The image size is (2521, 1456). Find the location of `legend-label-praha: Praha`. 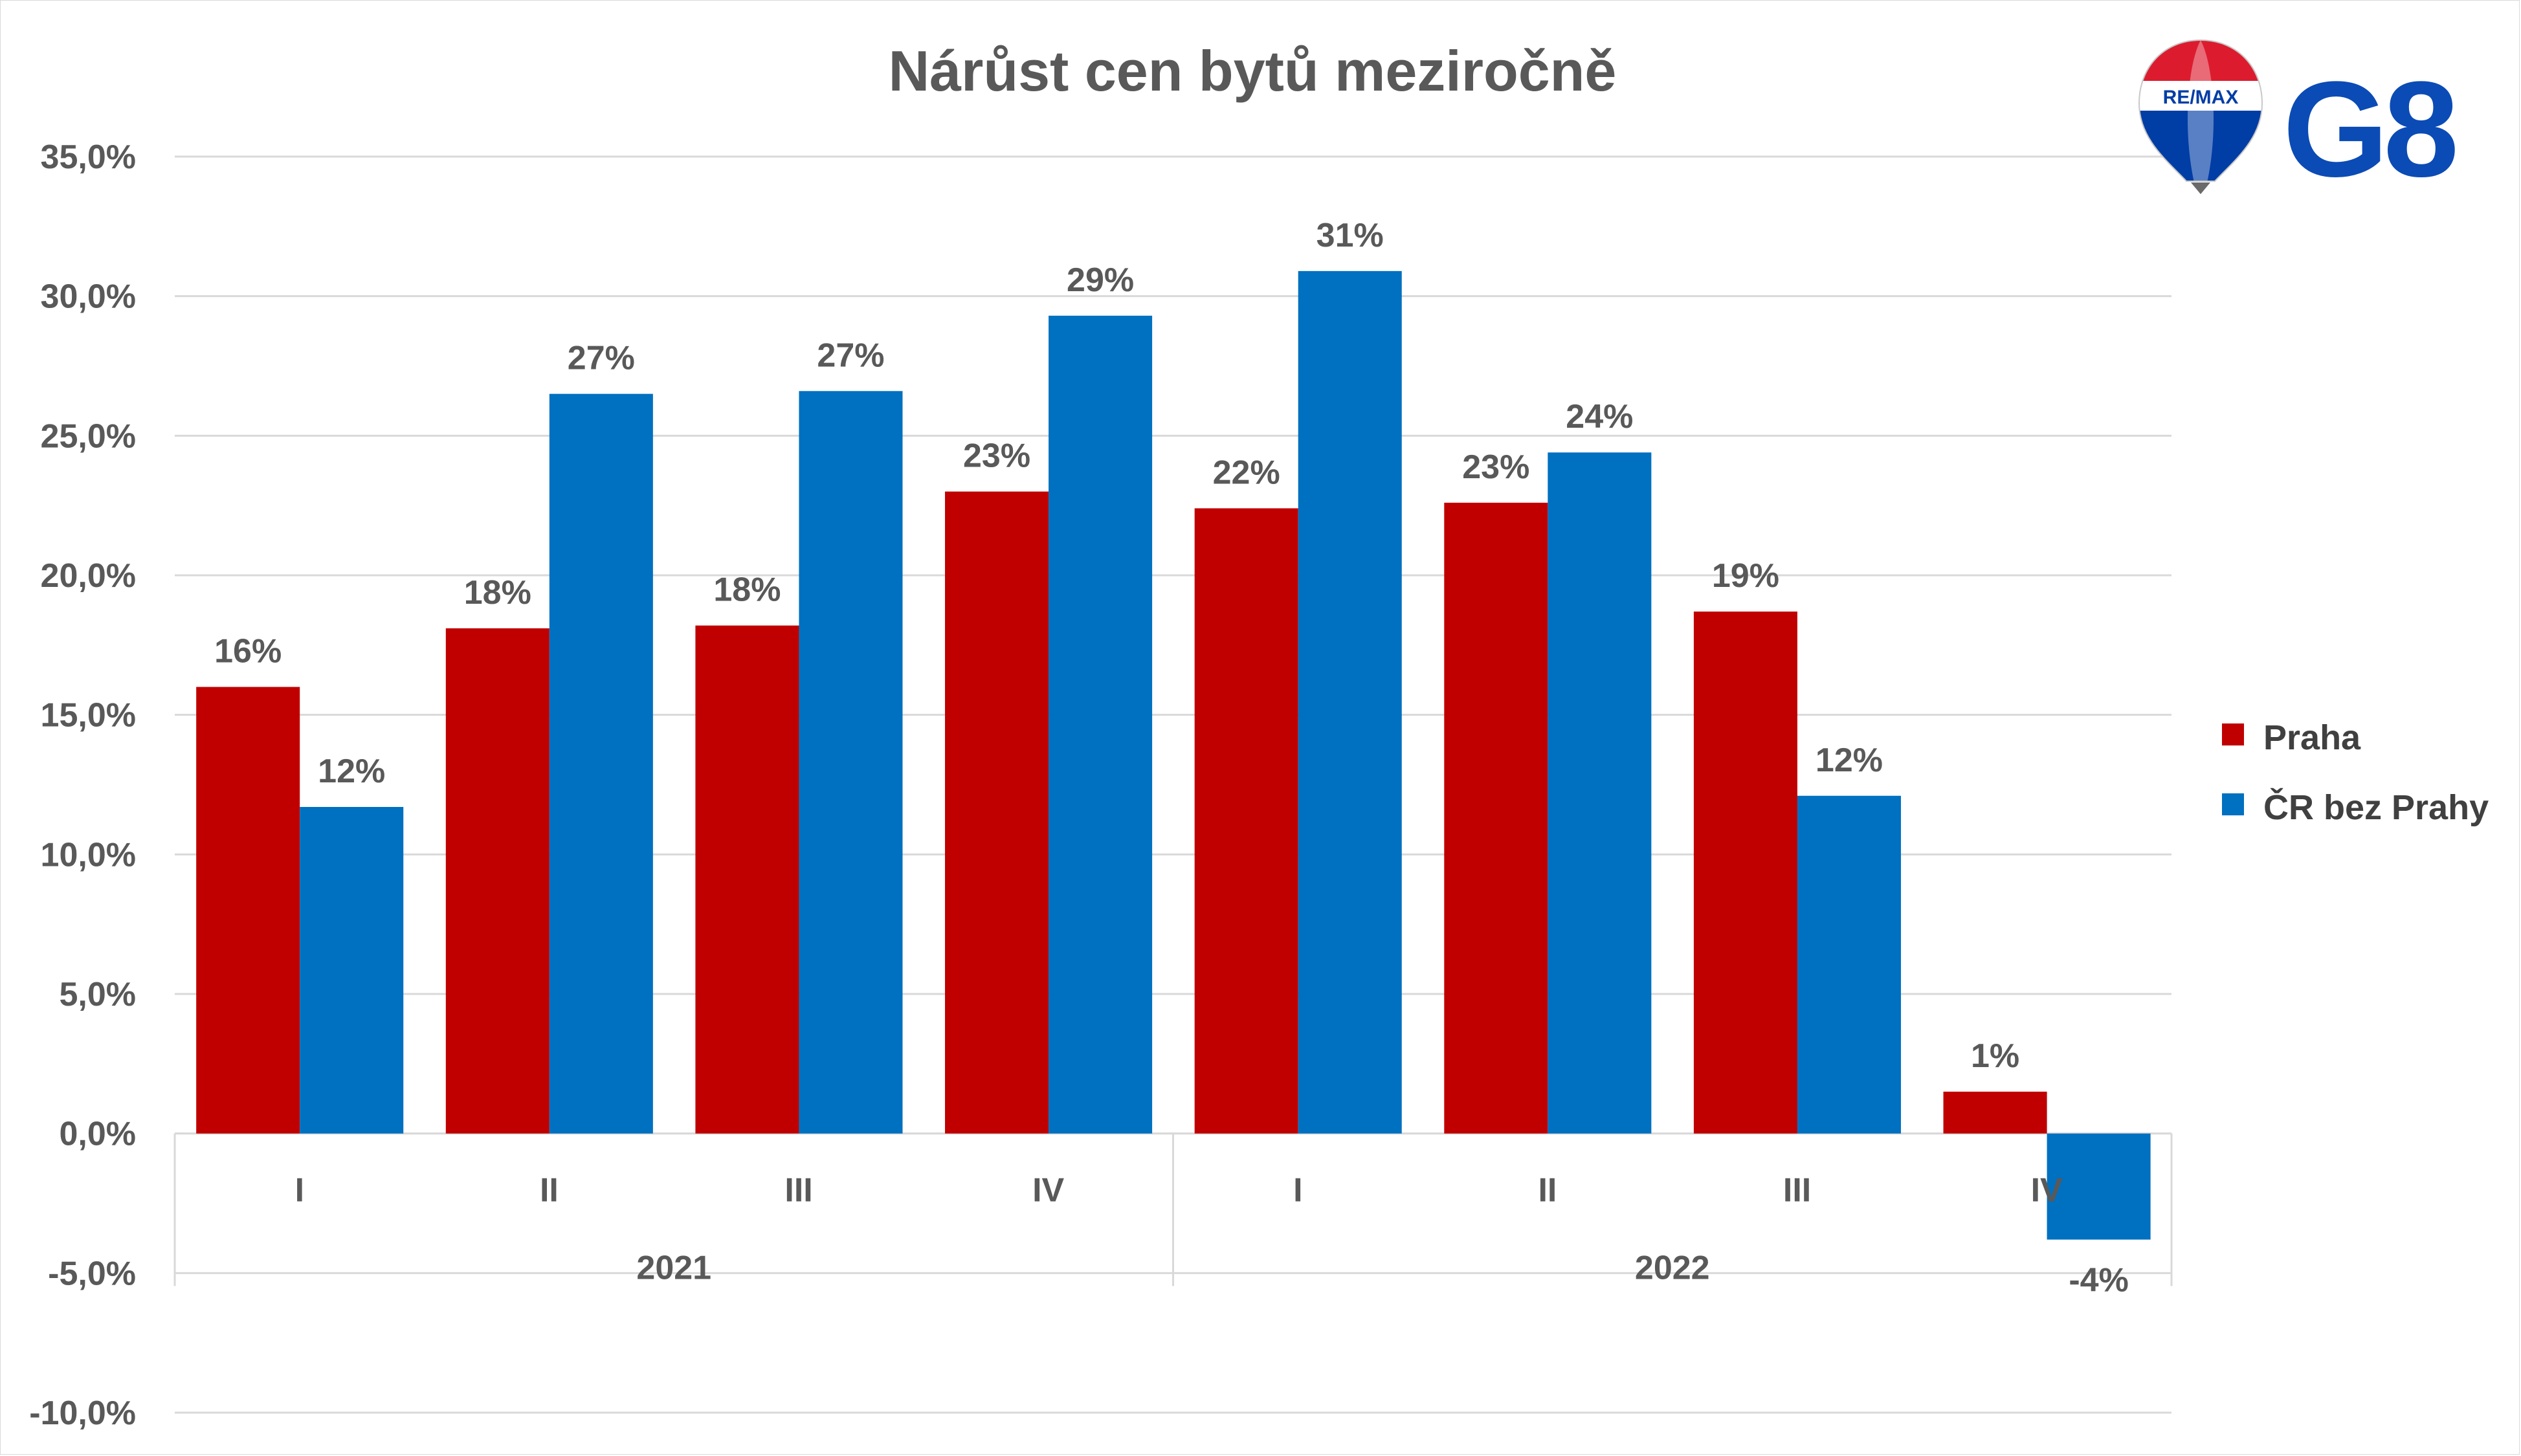

legend-label-praha: Praha is located at coordinates (2312, 737).